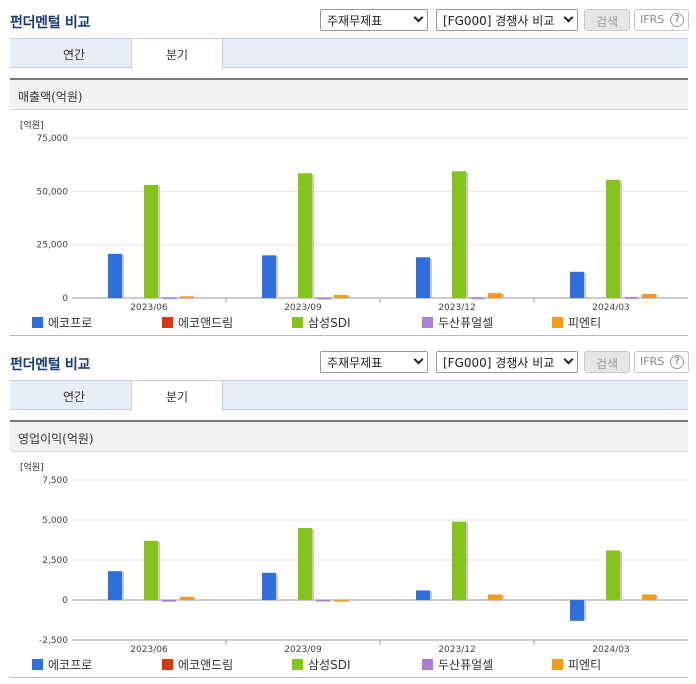 The width and height of the screenshot is (696, 684). Describe the element at coordinates (349, 437) in the screenshot. I see `chart-title-bar: 영업이익(억원)` at that location.